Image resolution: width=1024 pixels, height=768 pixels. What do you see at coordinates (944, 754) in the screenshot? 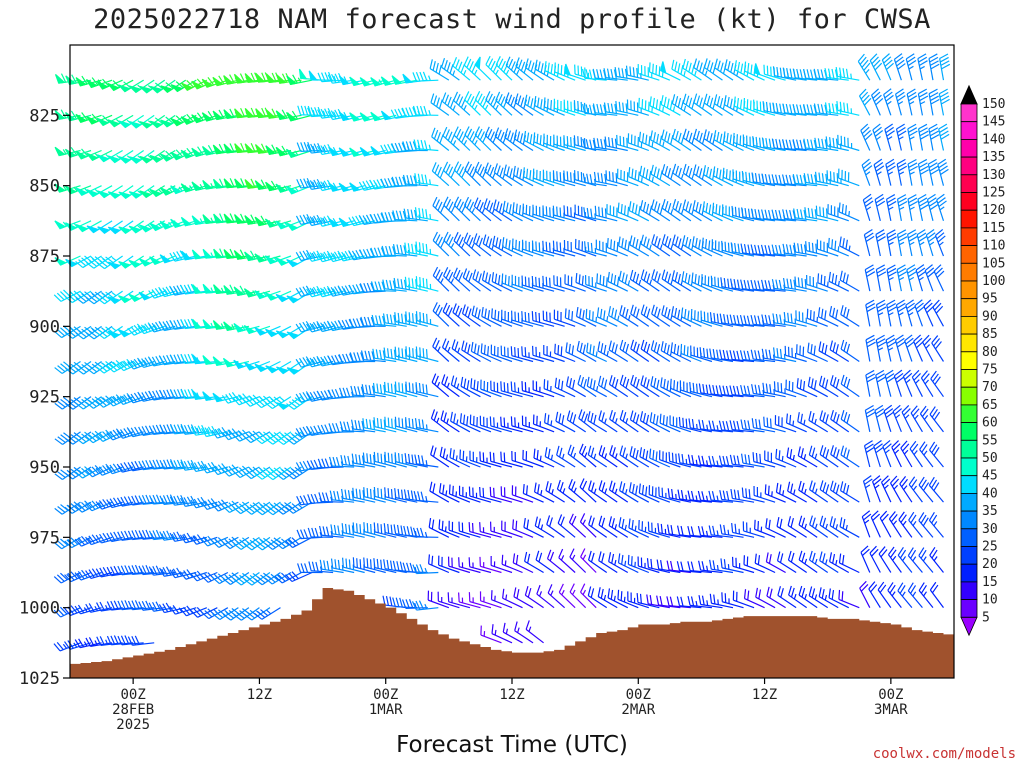
I see `credit-link: coolwx.com/models` at bounding box center [944, 754].